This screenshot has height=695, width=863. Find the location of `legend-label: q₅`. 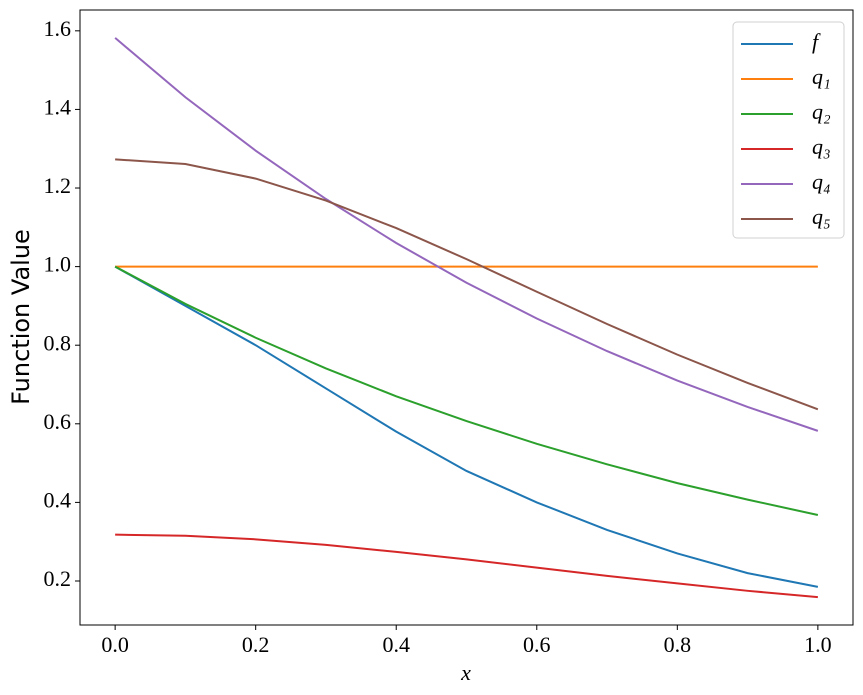

legend-label: q₅ is located at coordinates (821, 216).